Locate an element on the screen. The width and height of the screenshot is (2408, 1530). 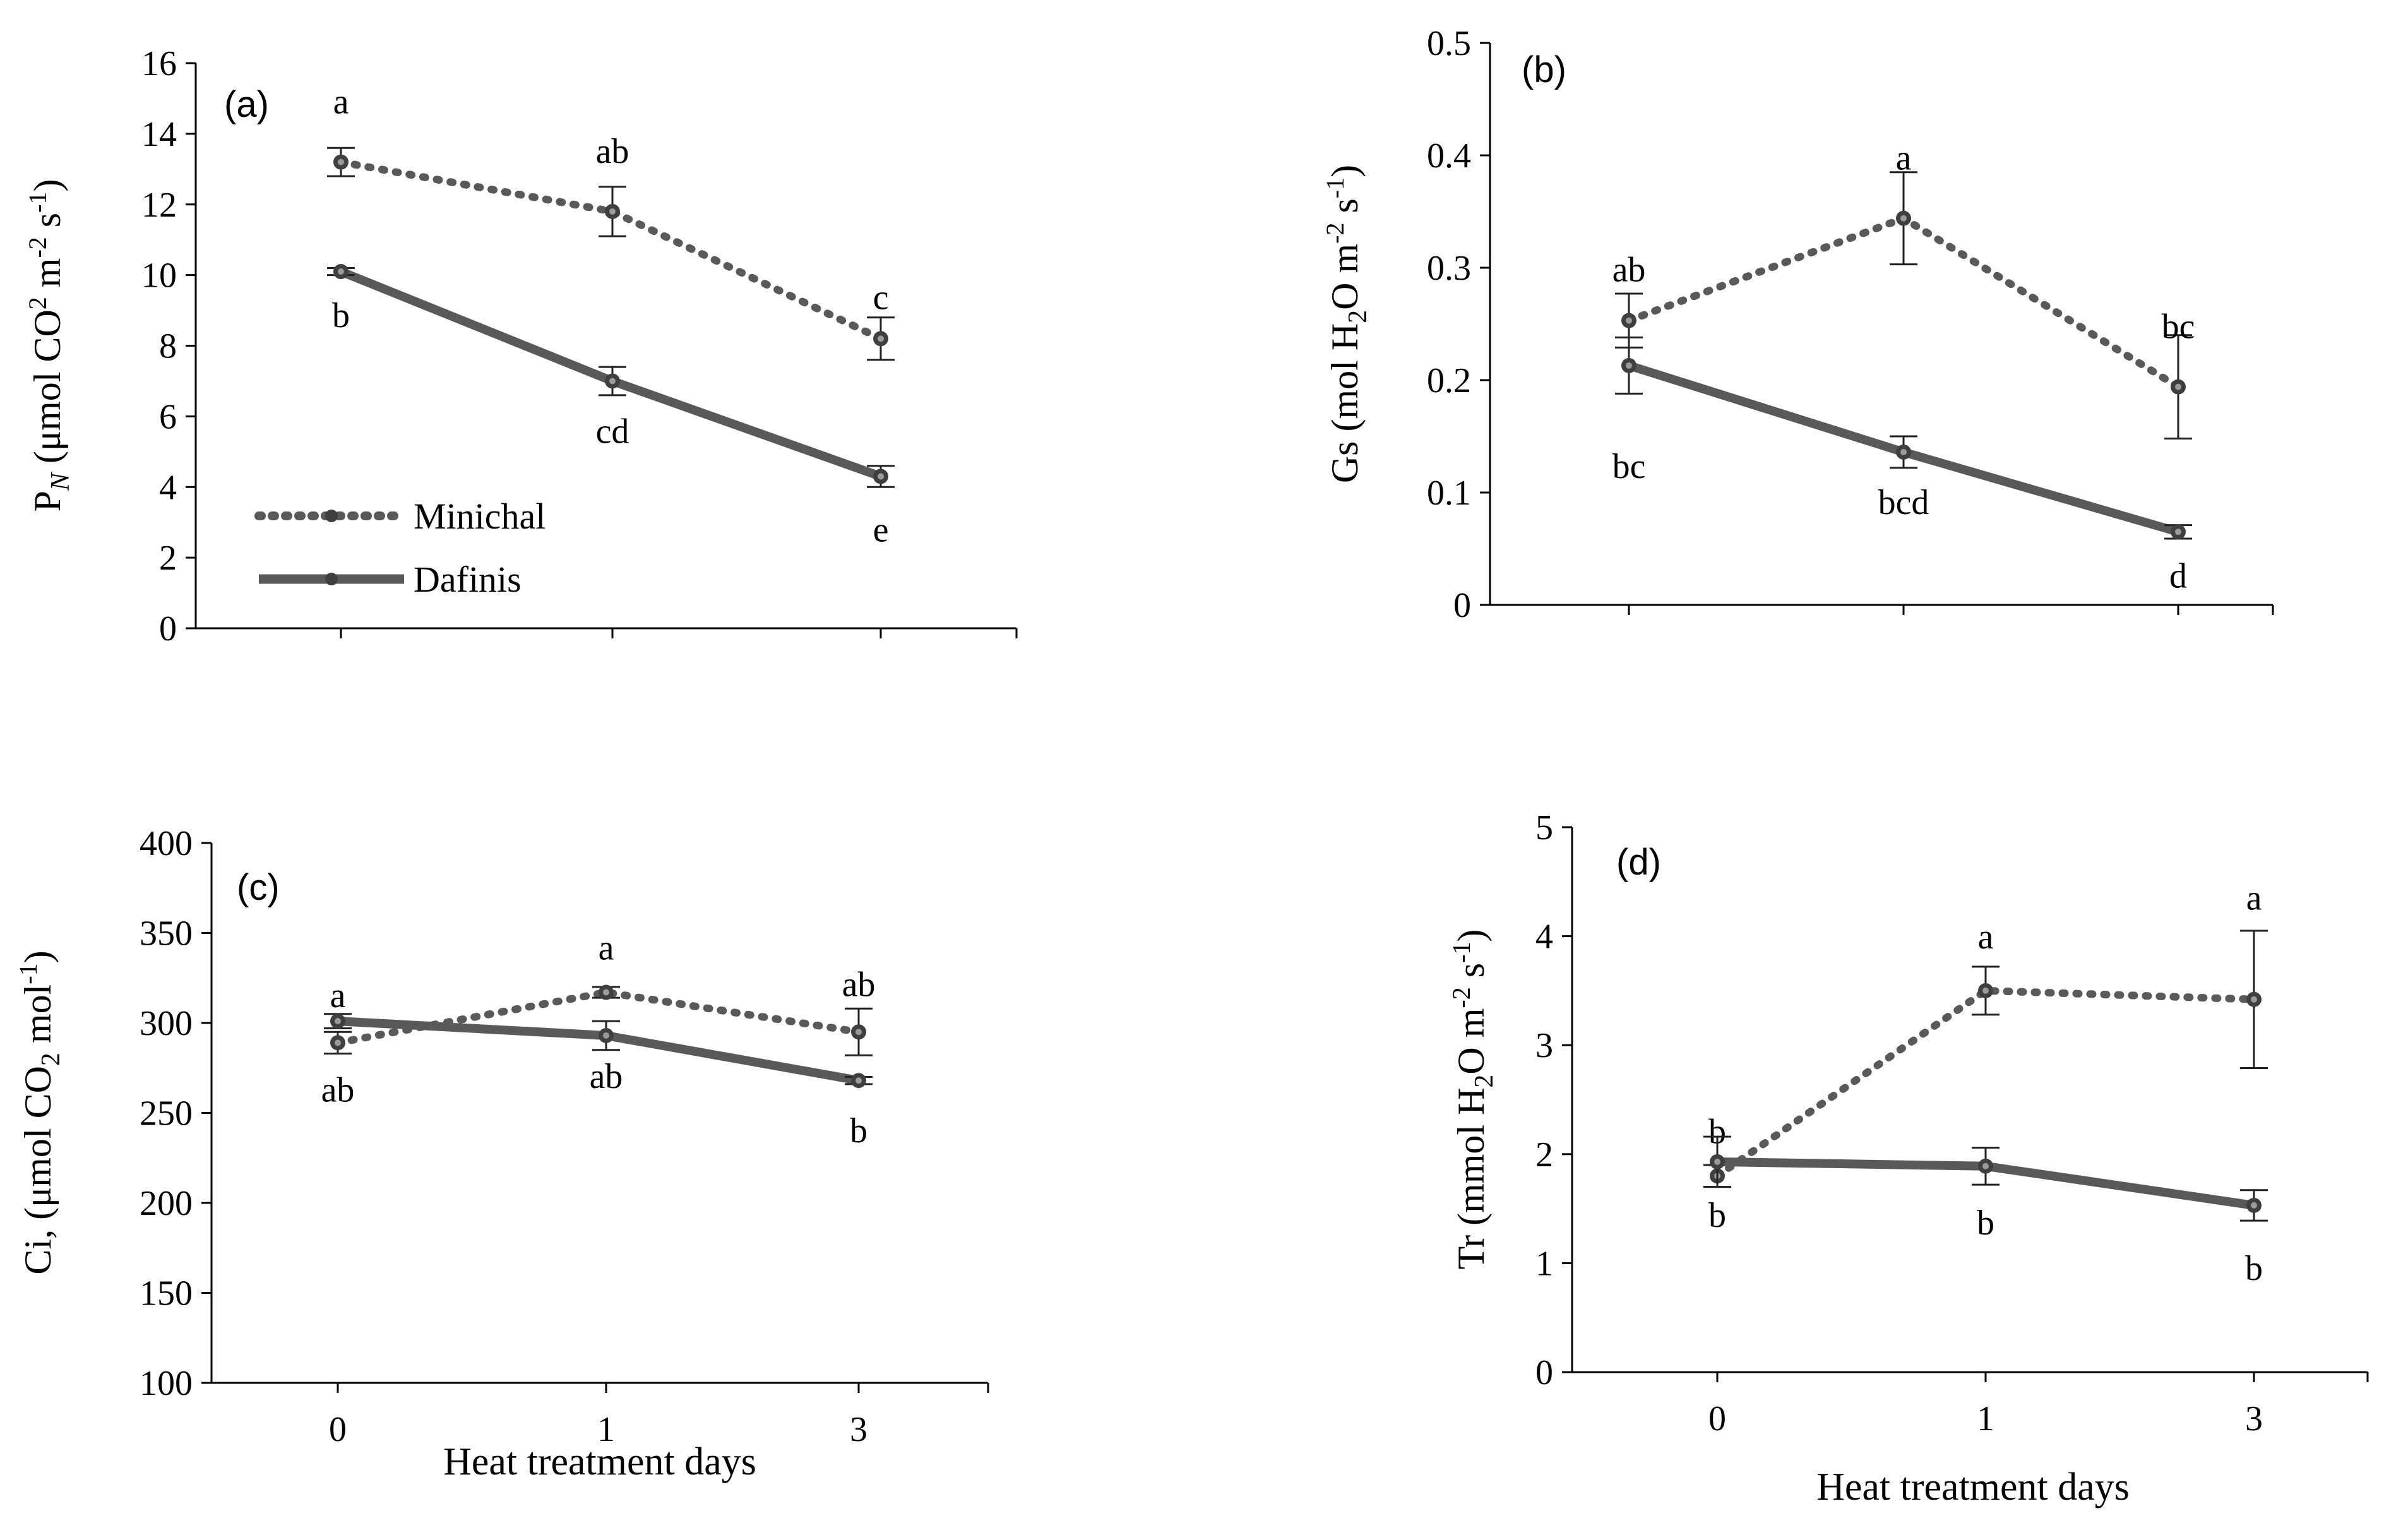
y-tick-label: 3 is located at coordinates (1544, 1045).